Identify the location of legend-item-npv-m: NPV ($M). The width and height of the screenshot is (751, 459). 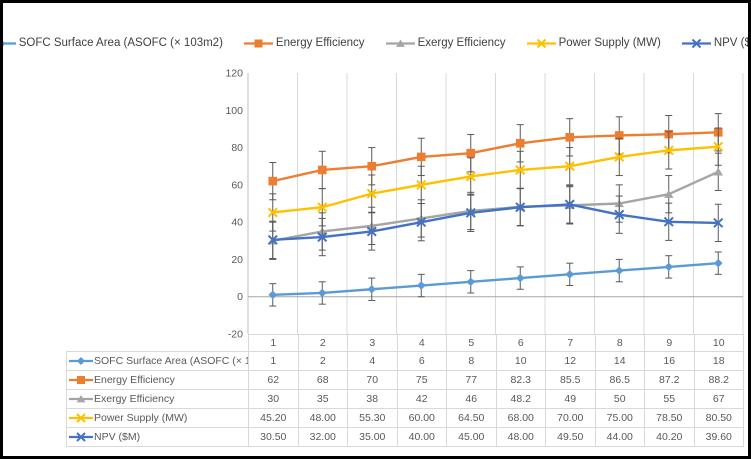
(714, 43).